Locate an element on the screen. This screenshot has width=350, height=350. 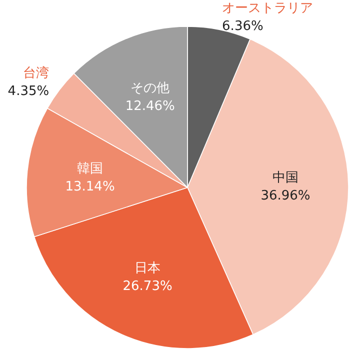
slice-label: その他 is located at coordinates (150, 88).